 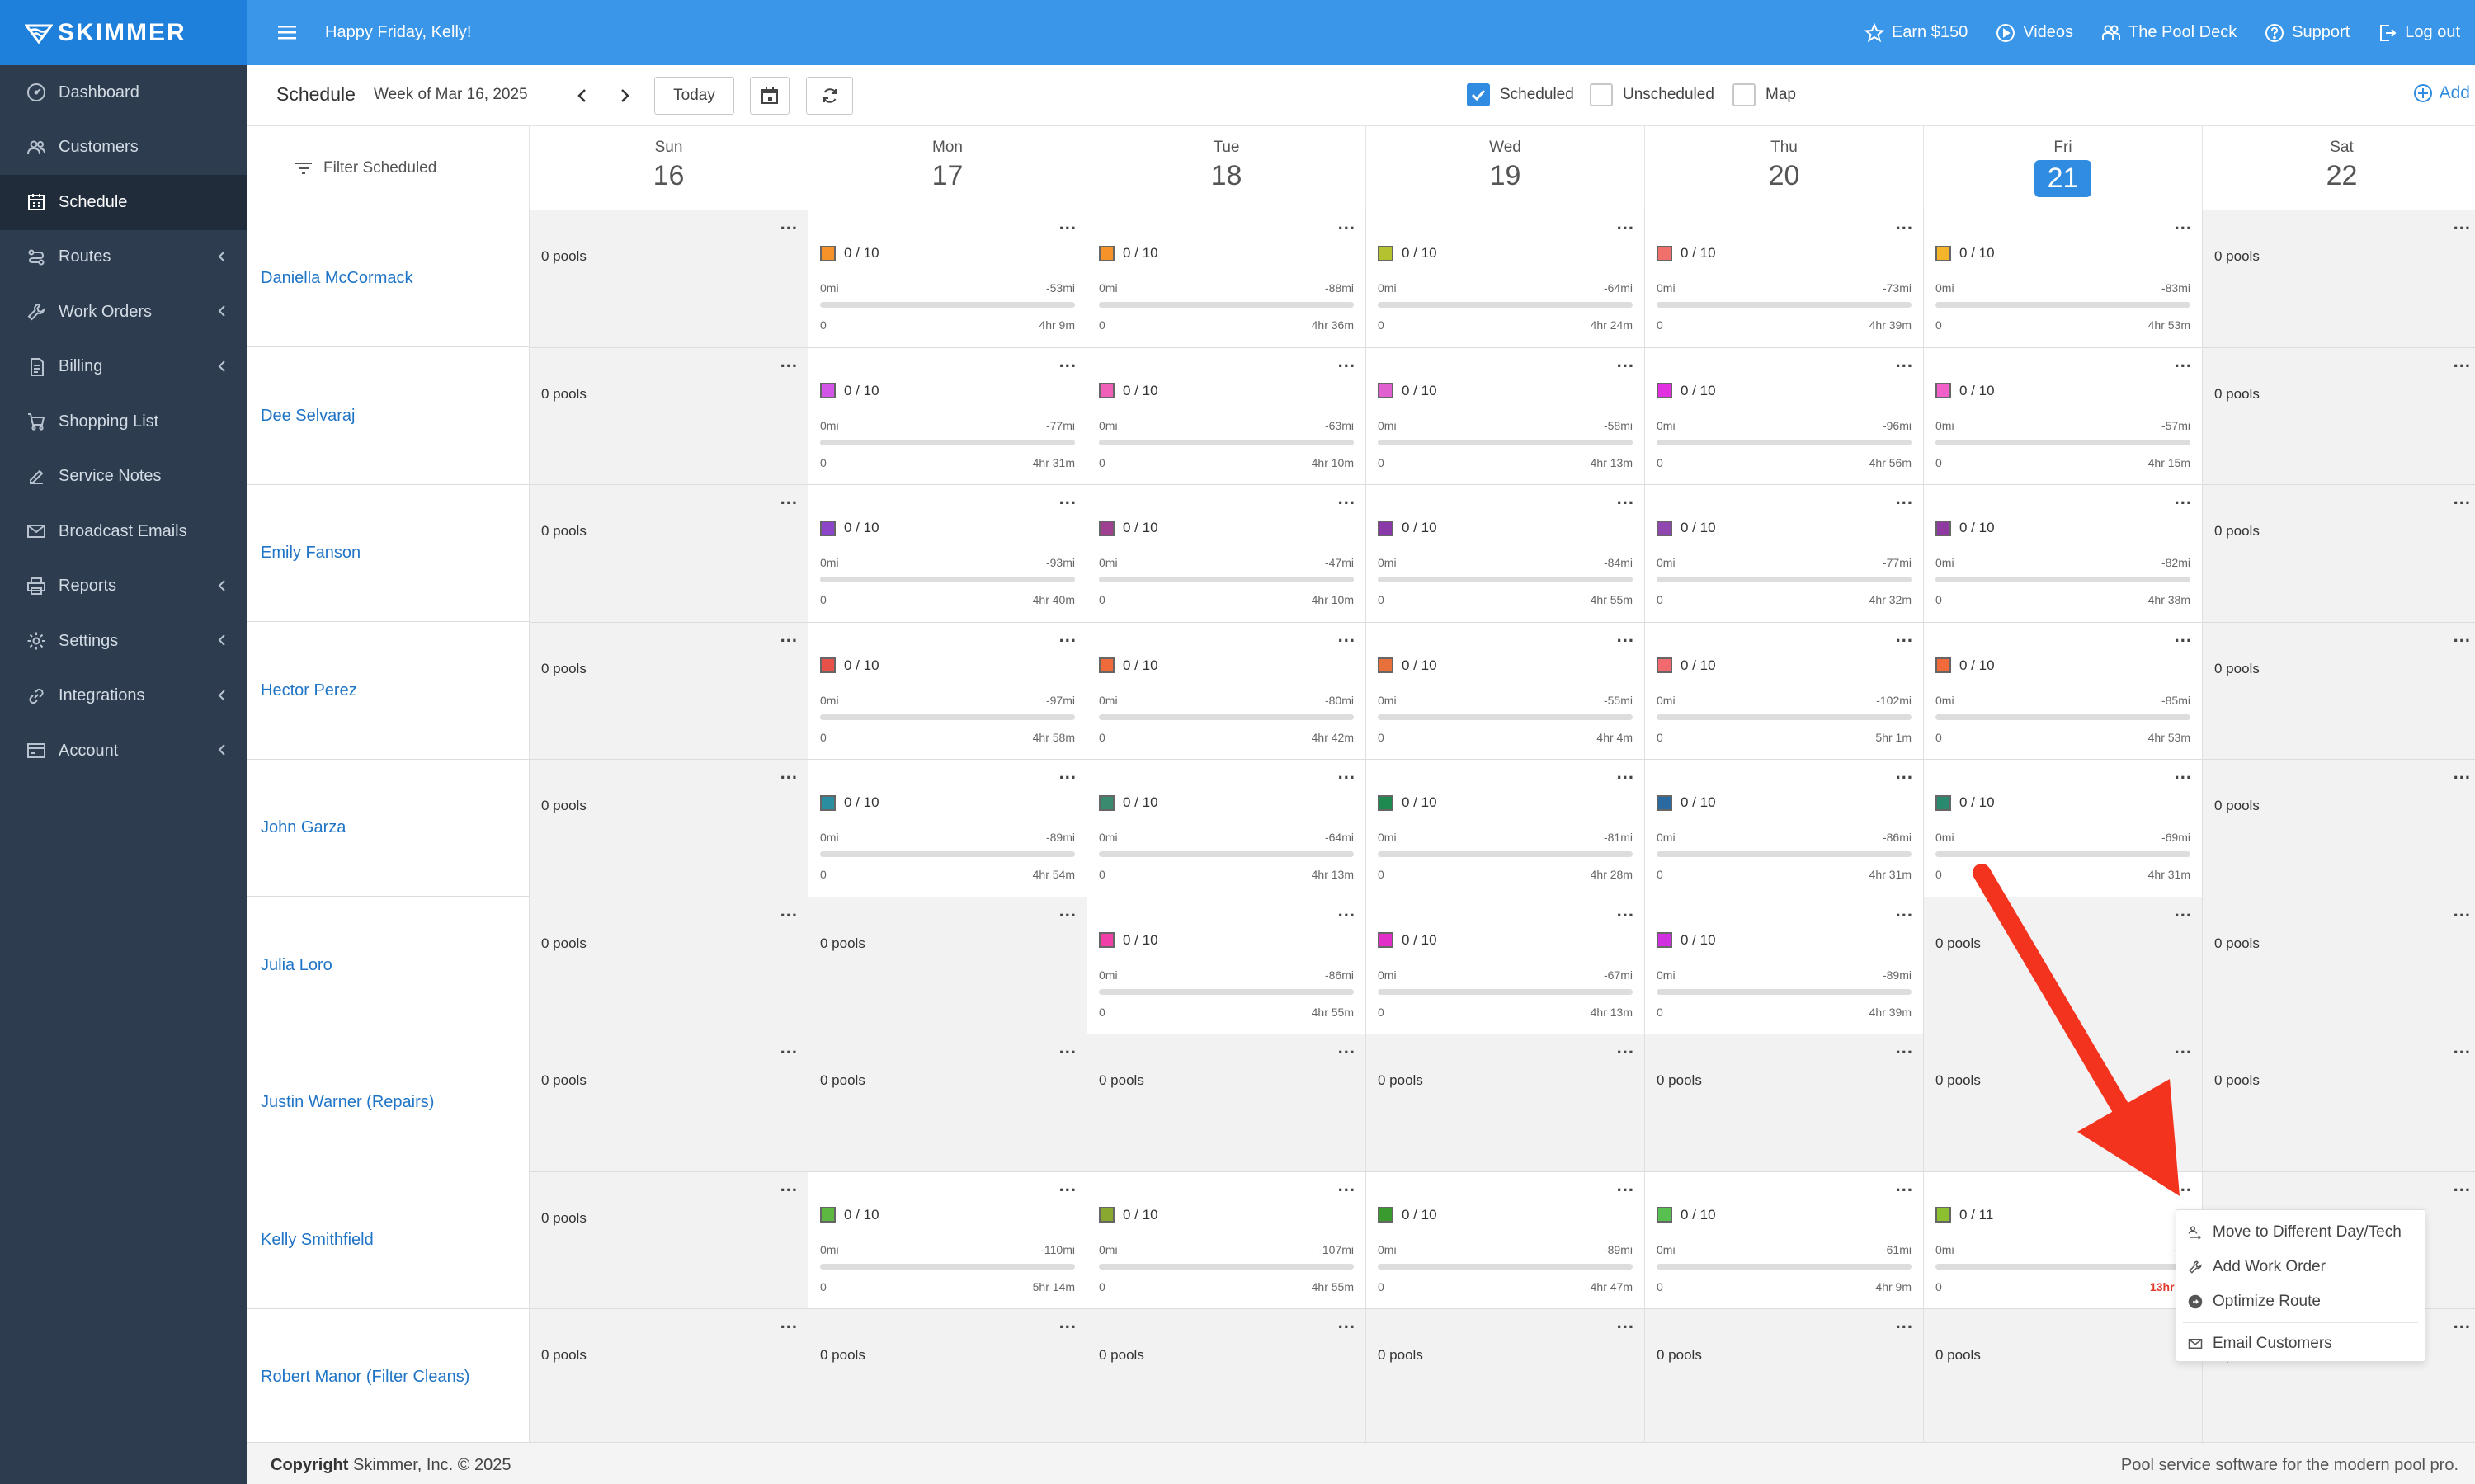 What do you see at coordinates (947, 1240) in the screenshot?
I see `route-cell: ... 0 / 10 0mi -110mi 0 5hr 14m` at bounding box center [947, 1240].